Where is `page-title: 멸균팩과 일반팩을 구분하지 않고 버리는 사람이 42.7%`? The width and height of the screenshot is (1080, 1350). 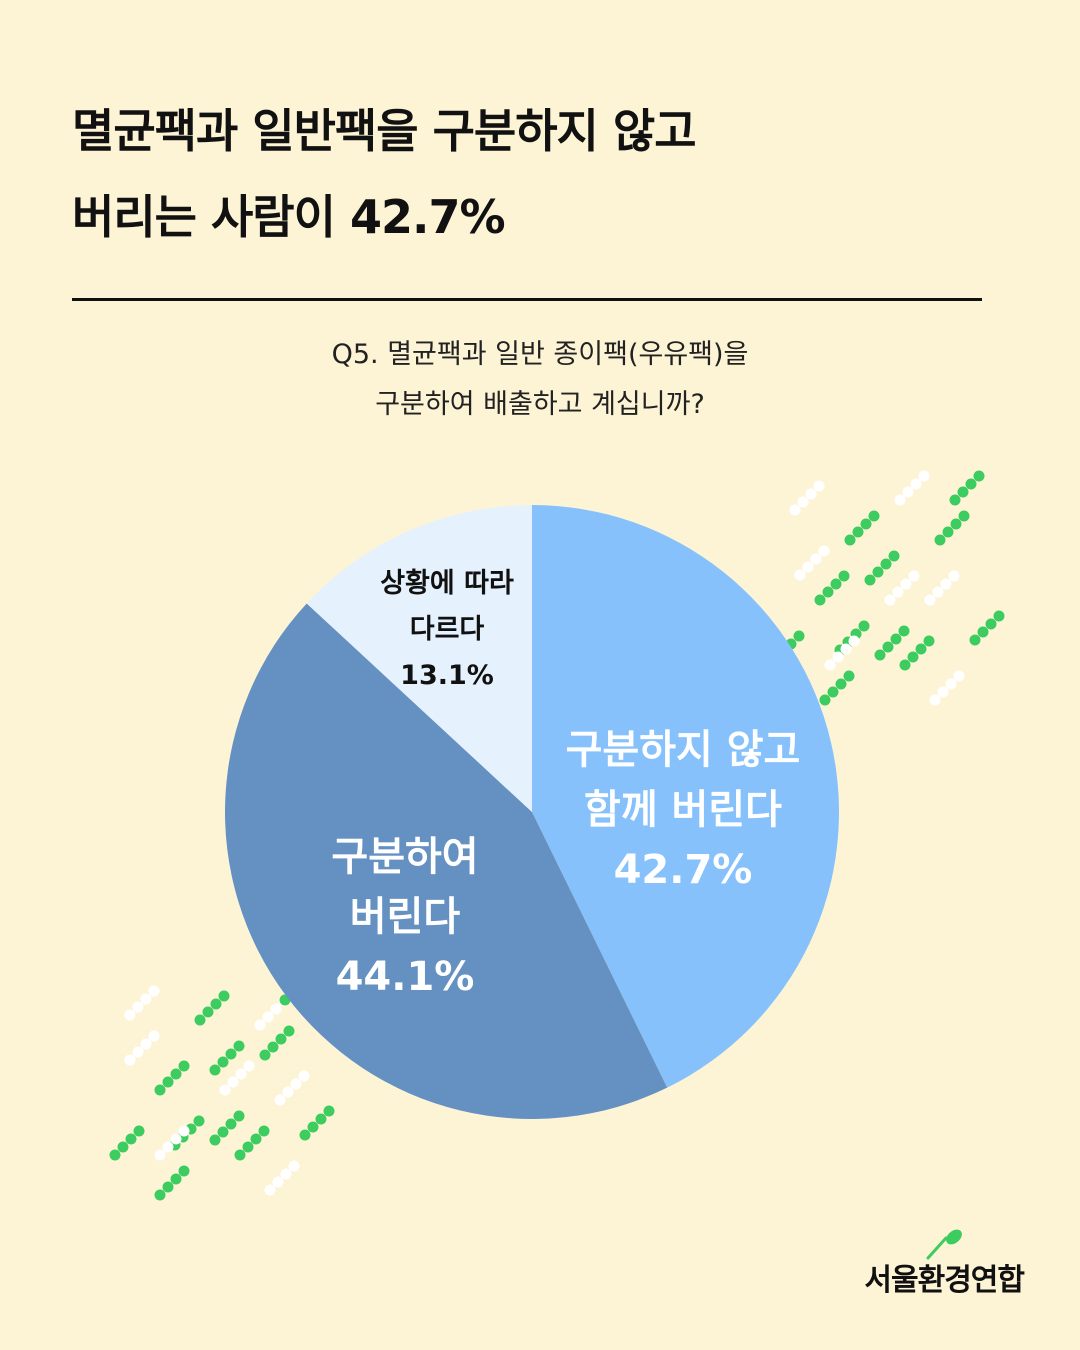
page-title: 멸균팩과 일반팩을 구분하지 않고 버리는 사람이 42.7% is located at coordinates (384, 174).